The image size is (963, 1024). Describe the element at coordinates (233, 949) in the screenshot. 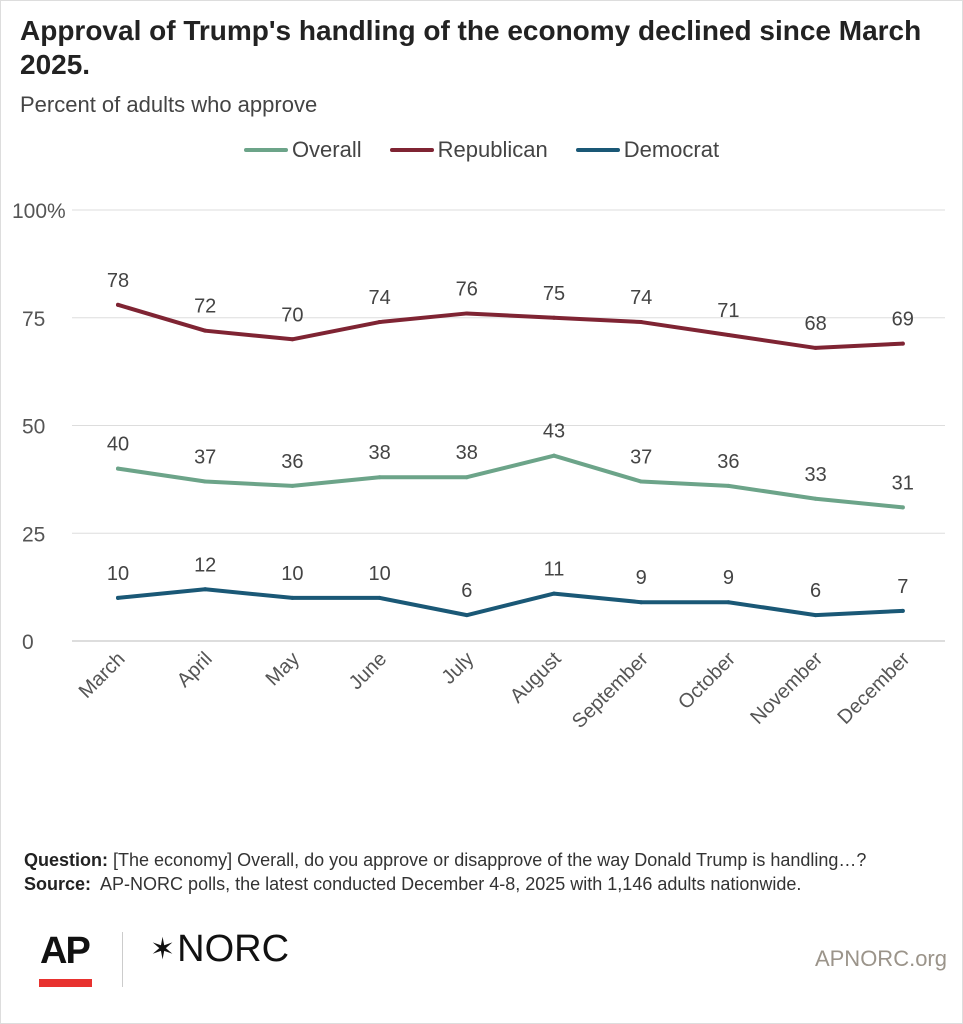

I see `norc-logo-text: NORC` at that location.